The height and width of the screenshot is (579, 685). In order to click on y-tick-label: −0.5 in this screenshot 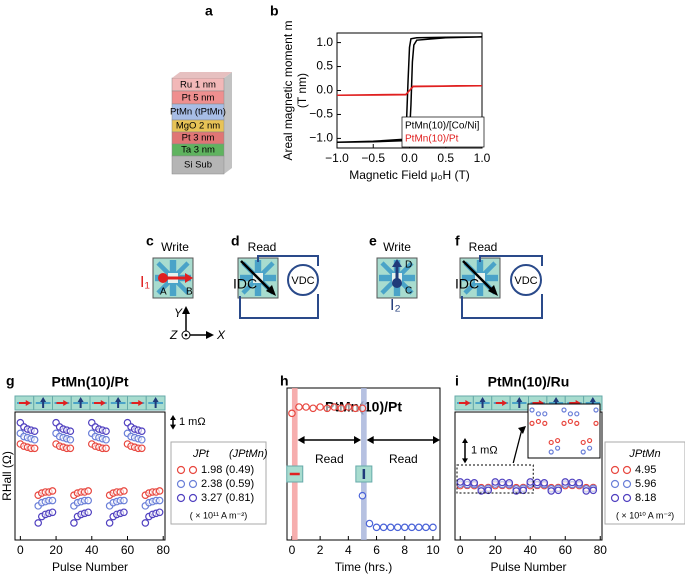, I will do `click(321, 114)`.